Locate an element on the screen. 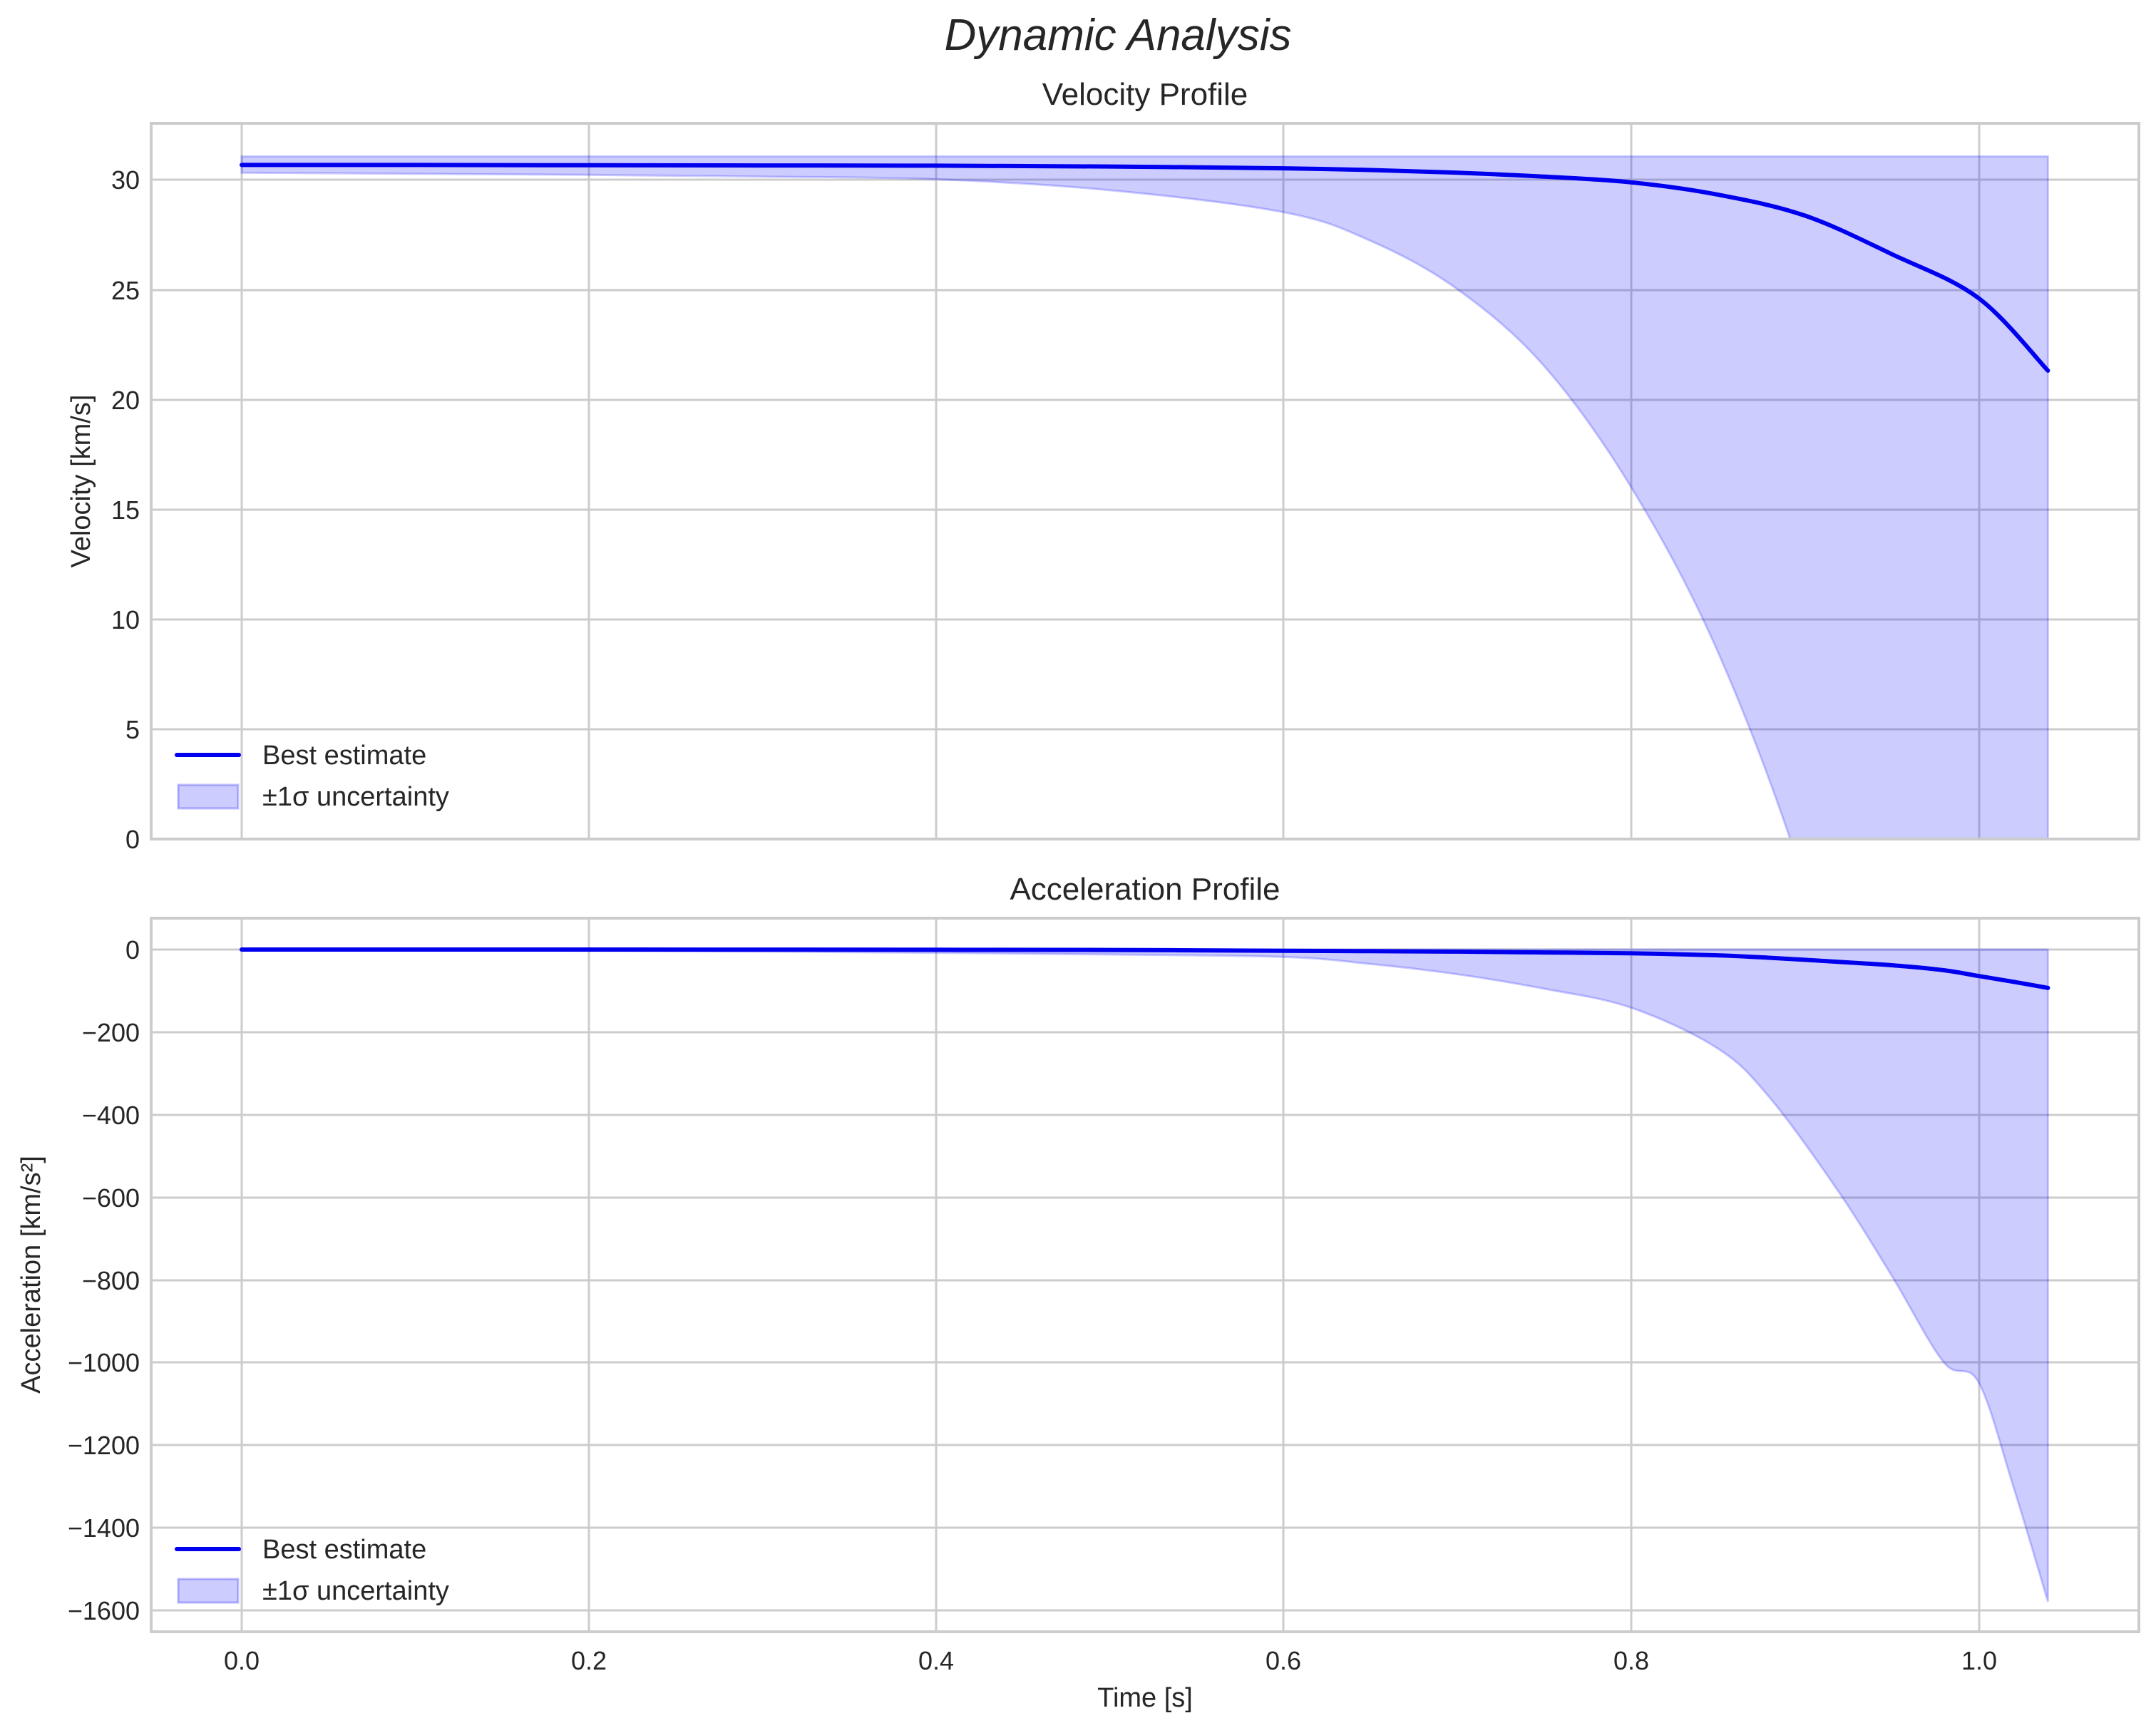 This screenshot has width=2156, height=1728. x-tick: 0.4 is located at coordinates (936, 1660).